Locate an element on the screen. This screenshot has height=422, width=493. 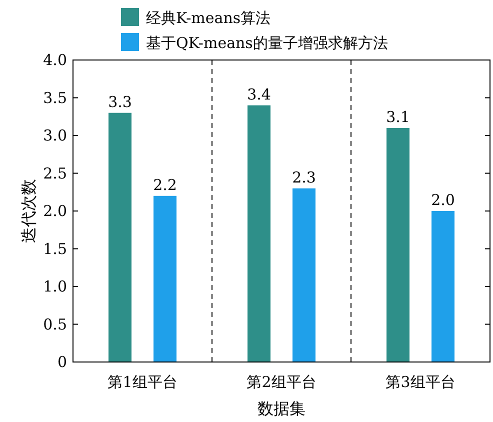
data-label: 3.1 is located at coordinates (398, 117).